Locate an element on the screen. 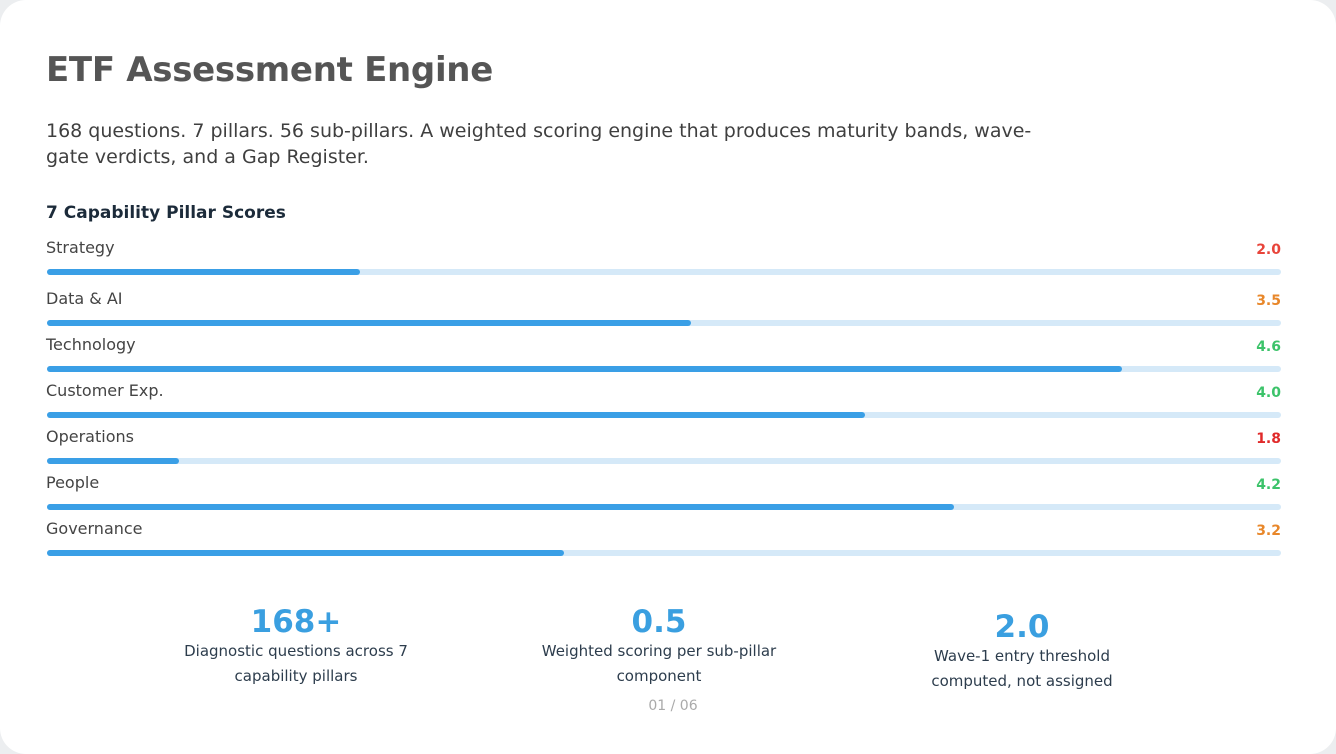  pillar-name: Data & AI is located at coordinates (84, 298).